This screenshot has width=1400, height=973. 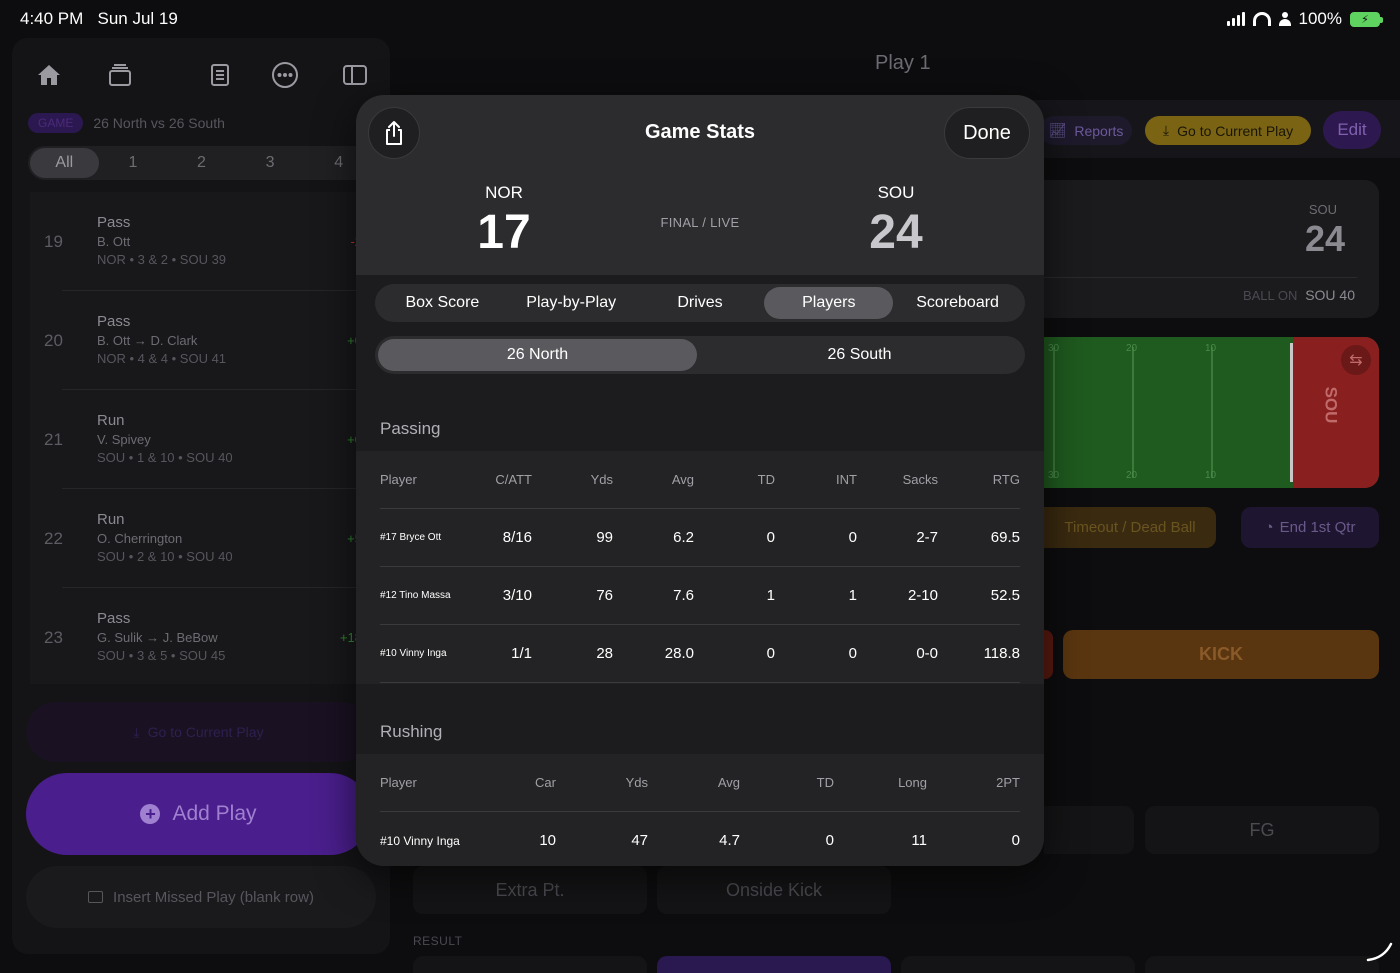 What do you see at coordinates (150, 814) in the screenshot?
I see `plus-circle-icon: +` at bounding box center [150, 814].